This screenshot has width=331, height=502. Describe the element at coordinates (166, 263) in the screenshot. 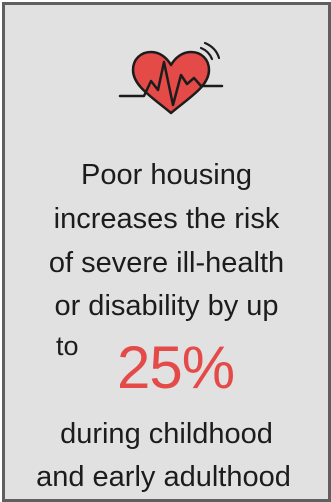

I see `text-line-3: of severe ill-health` at that location.